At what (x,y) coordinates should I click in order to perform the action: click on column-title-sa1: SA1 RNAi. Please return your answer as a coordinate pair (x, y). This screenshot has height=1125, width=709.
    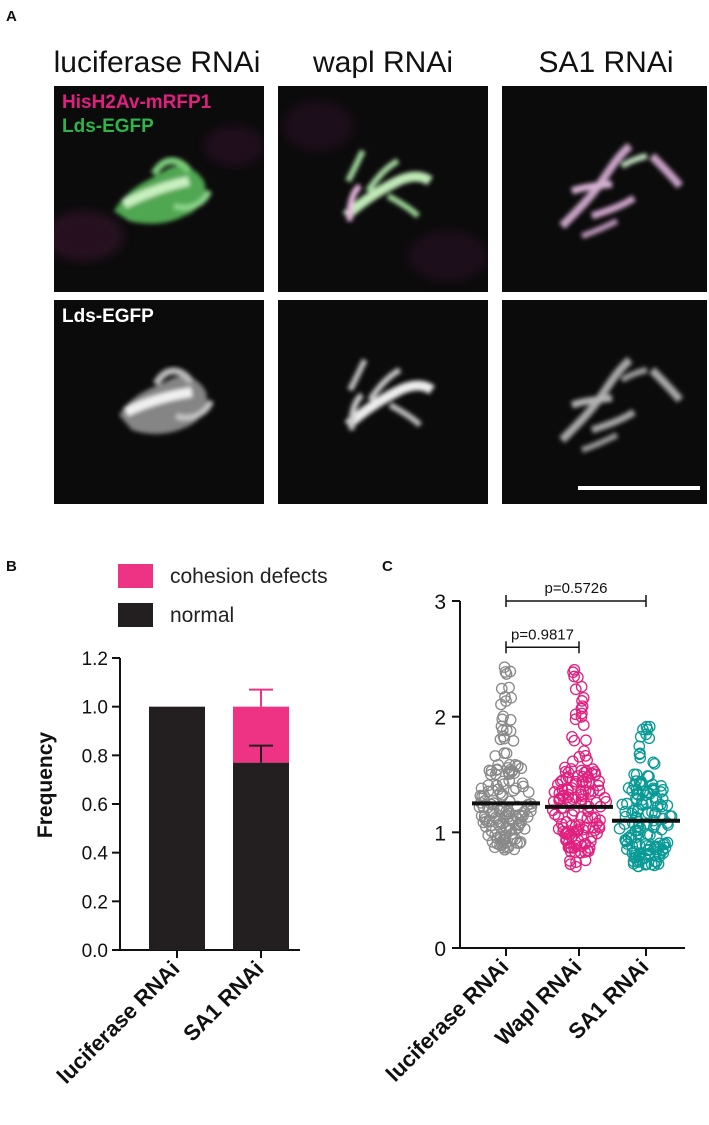
    Looking at the image, I should click on (606, 62).